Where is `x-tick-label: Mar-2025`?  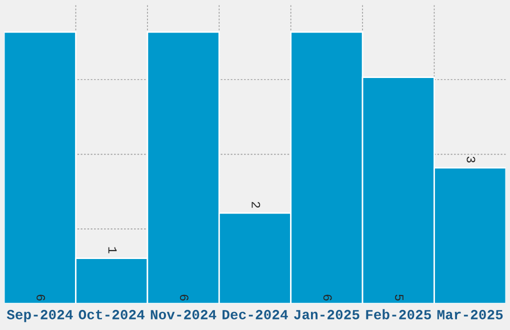 x-tick-label: Mar-2025 is located at coordinates (470, 315).